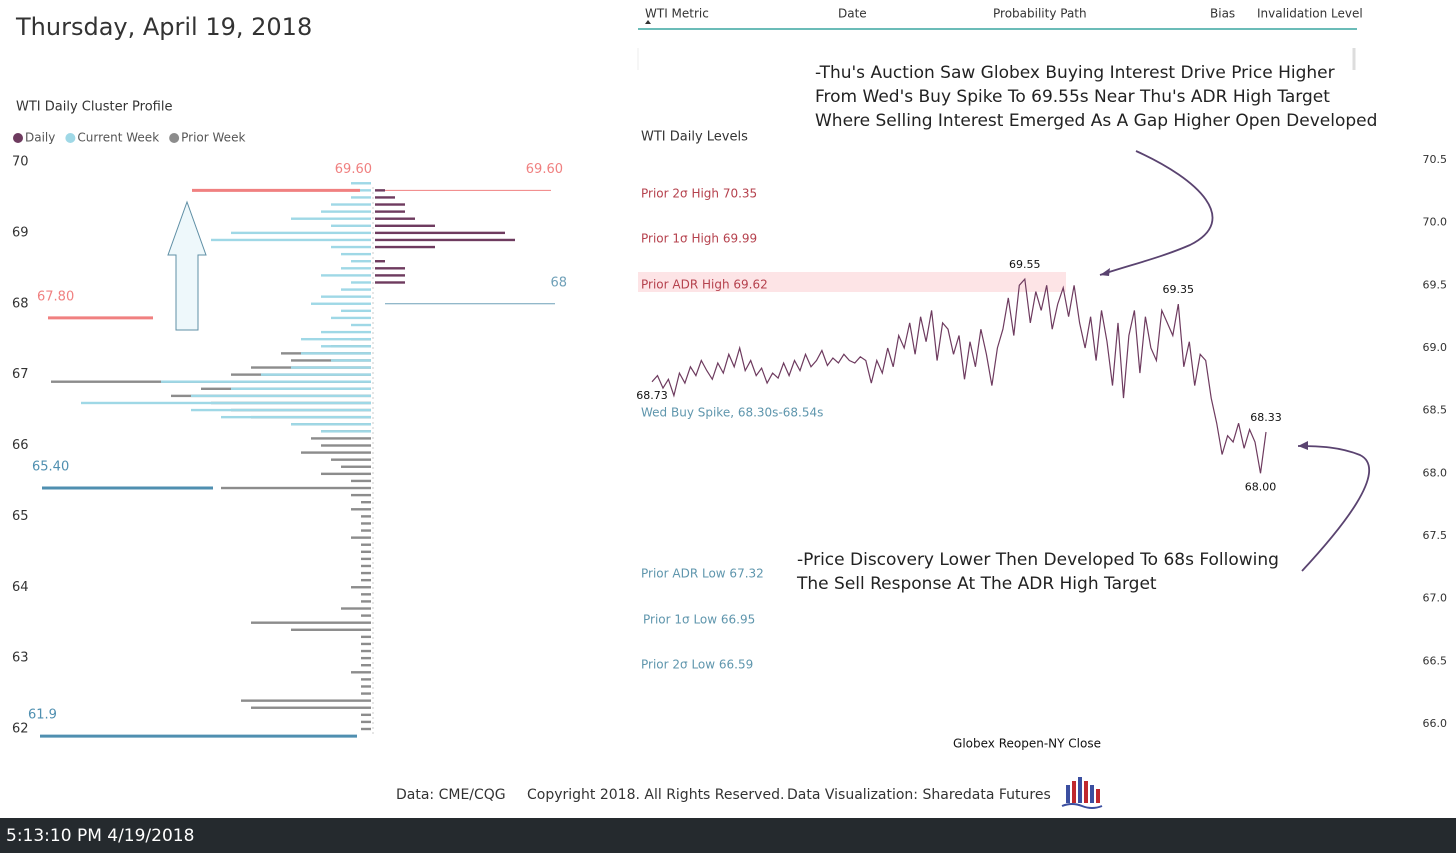 This screenshot has width=1456, height=853. Describe the element at coordinates (213, 138) in the screenshot. I see `legend-label: Prior Week` at that location.